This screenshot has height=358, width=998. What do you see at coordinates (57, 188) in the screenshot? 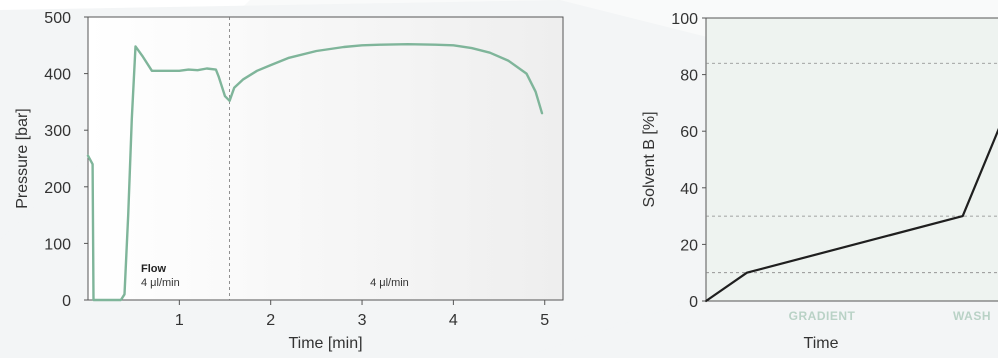
I see `y-tick-label: 200` at bounding box center [57, 188].